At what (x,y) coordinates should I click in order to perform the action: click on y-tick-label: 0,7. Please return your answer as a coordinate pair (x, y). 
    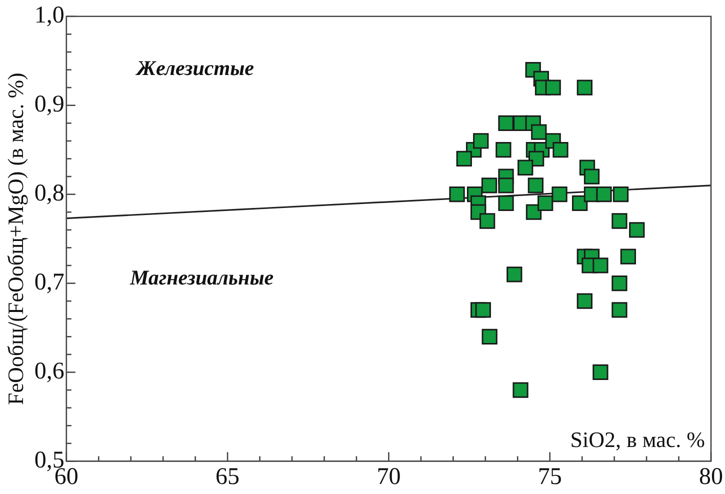
    Looking at the image, I should click on (49, 283).